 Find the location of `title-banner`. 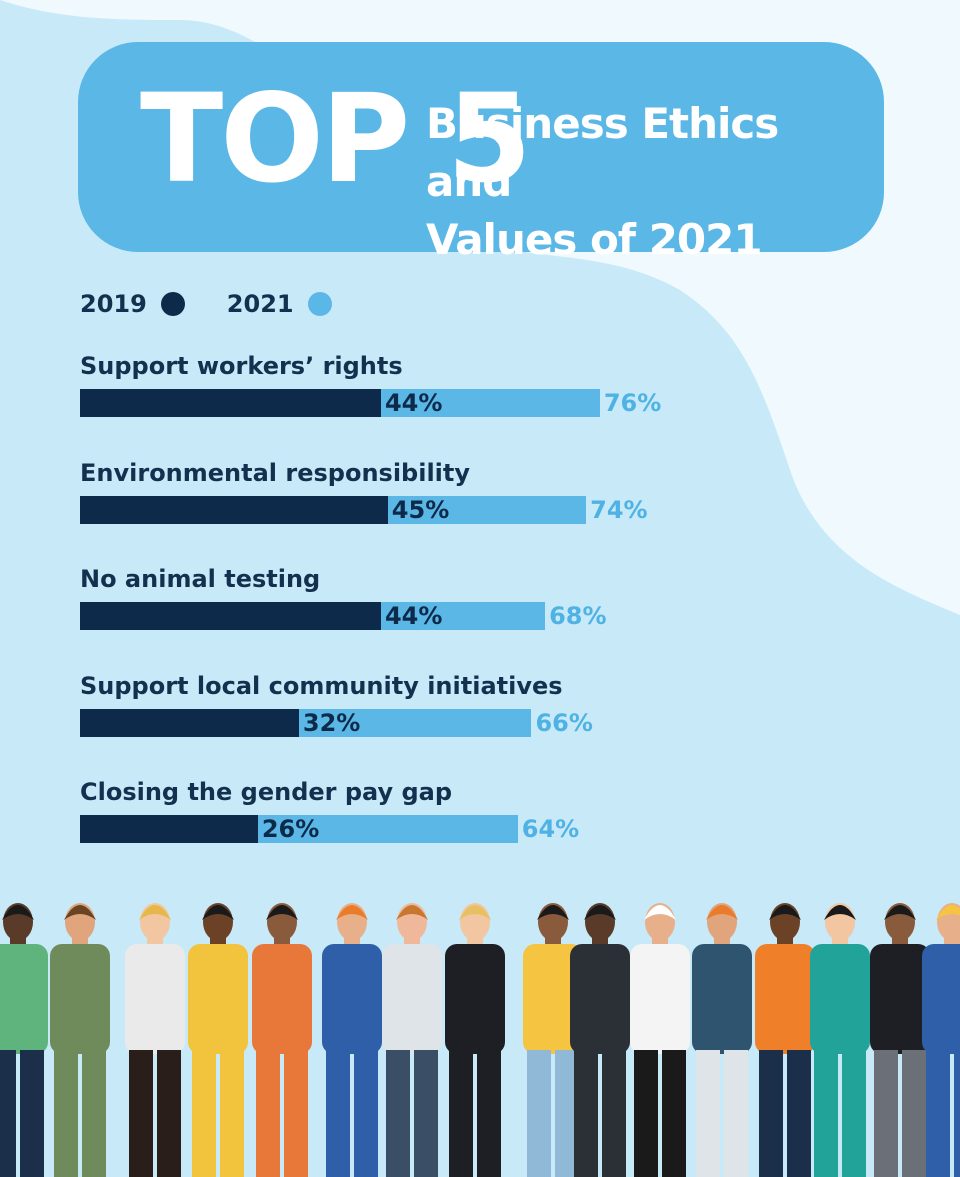

title-banner is located at coordinates (481, 147).